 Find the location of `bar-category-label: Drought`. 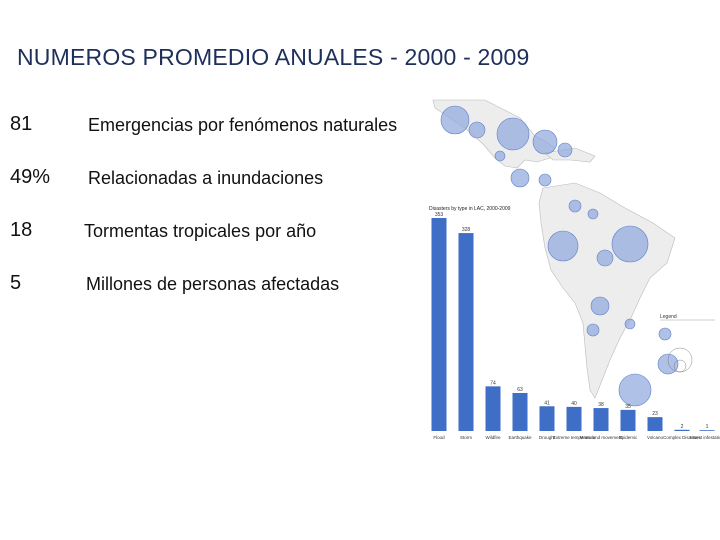

bar-category-label: Drought is located at coordinates (547, 437).